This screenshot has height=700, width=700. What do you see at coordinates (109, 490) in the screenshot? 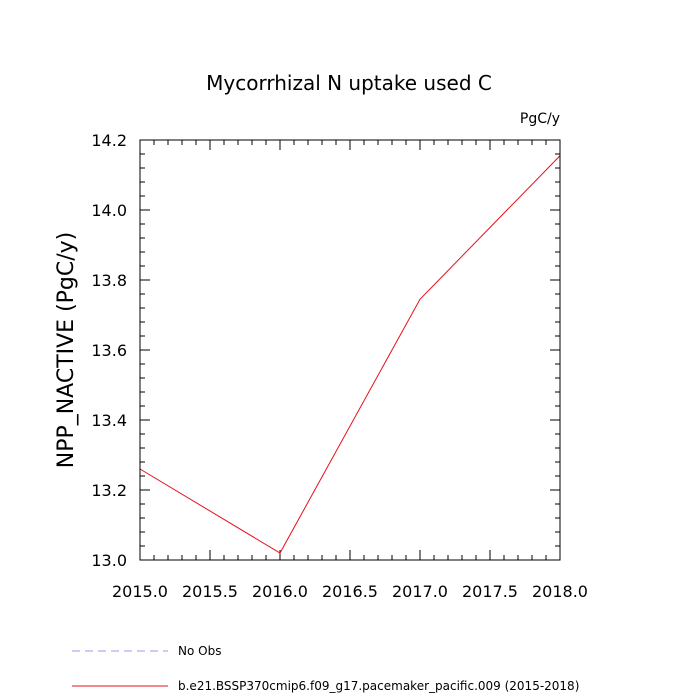
I see `y-tick-label: 13.2` at bounding box center [109, 490].